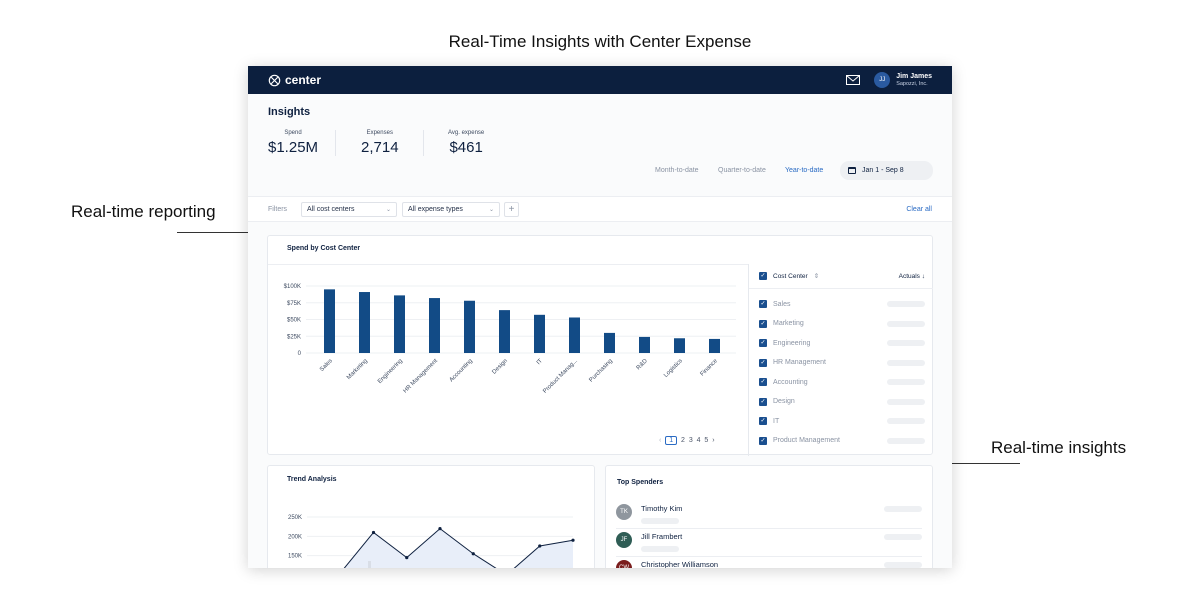 This screenshot has width=1200, height=600. Describe the element at coordinates (369, 564) in the screenshot. I see `trend-background-bar` at that location.